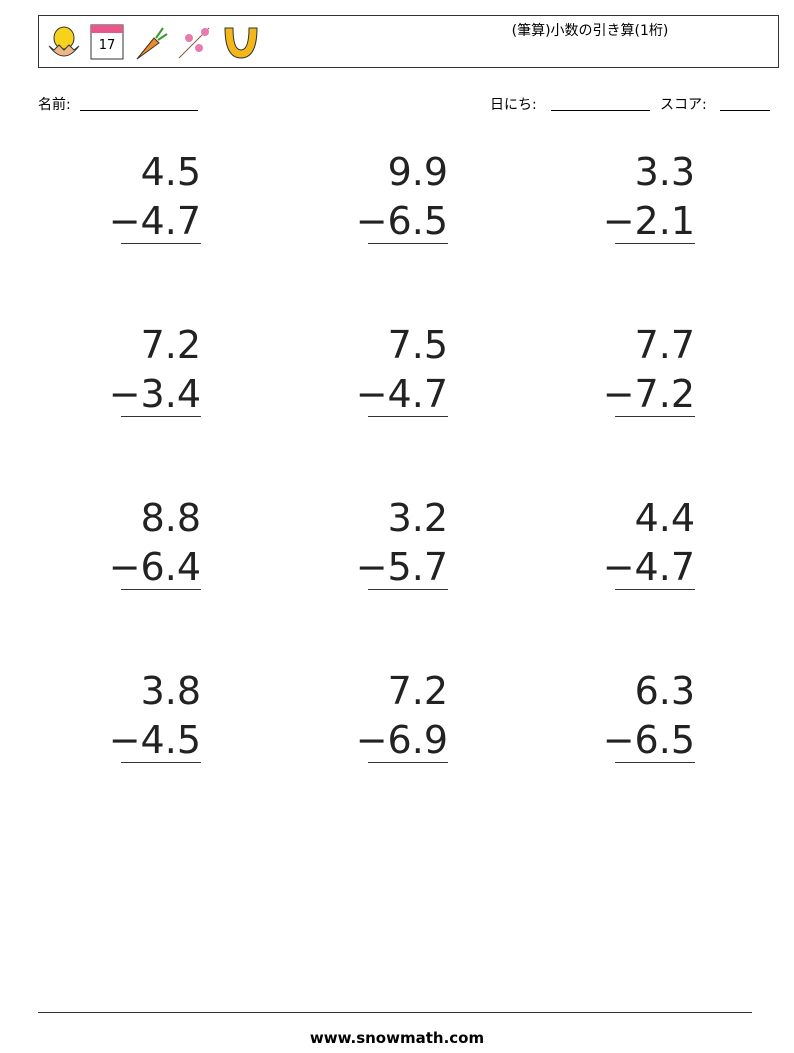  Describe the element at coordinates (170, 172) in the screenshot. I see `minuend: 4.5` at that location.